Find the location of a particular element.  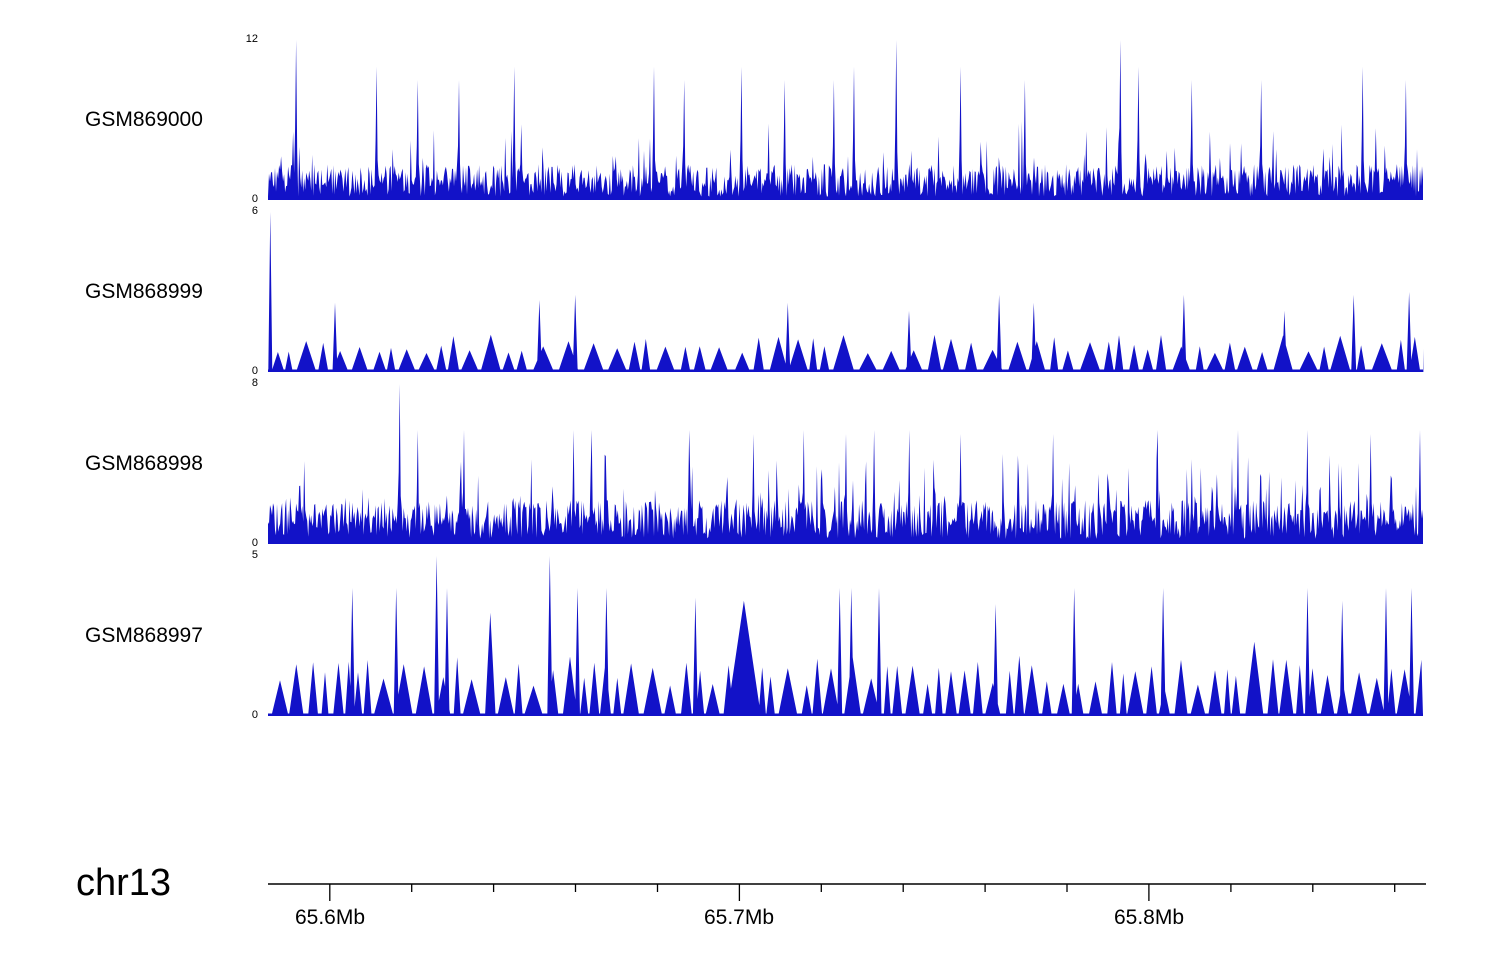

x-axis-tick-label: 65.8Mb is located at coordinates (1149, 917).